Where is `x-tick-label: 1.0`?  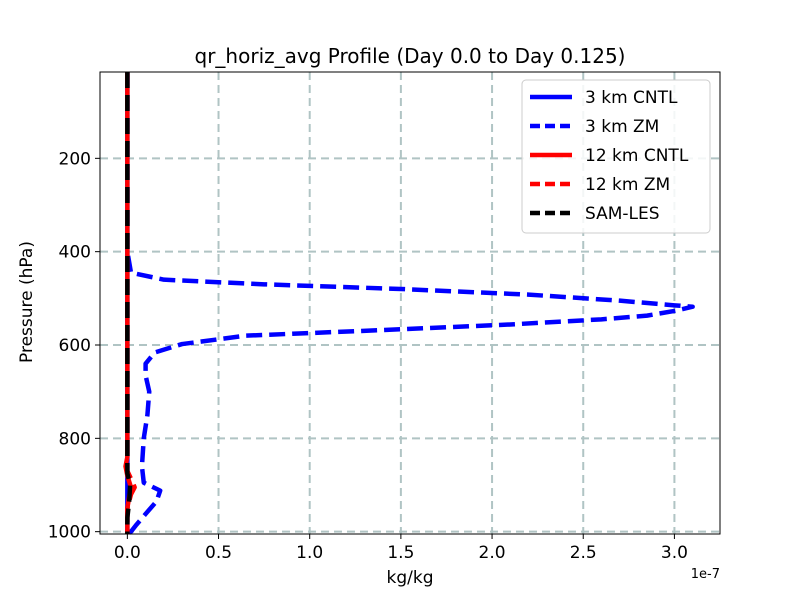
x-tick-label: 1.0 is located at coordinates (309, 553).